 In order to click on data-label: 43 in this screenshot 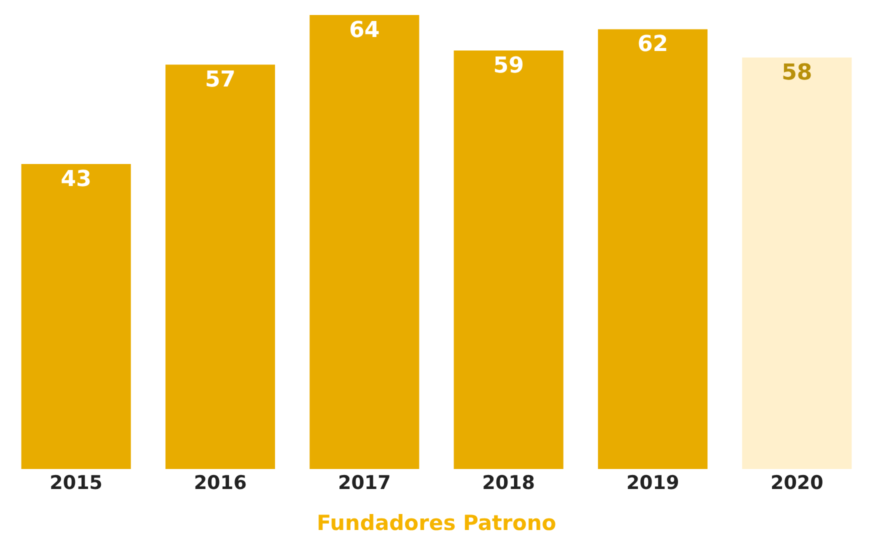, I will do `click(76, 179)`.